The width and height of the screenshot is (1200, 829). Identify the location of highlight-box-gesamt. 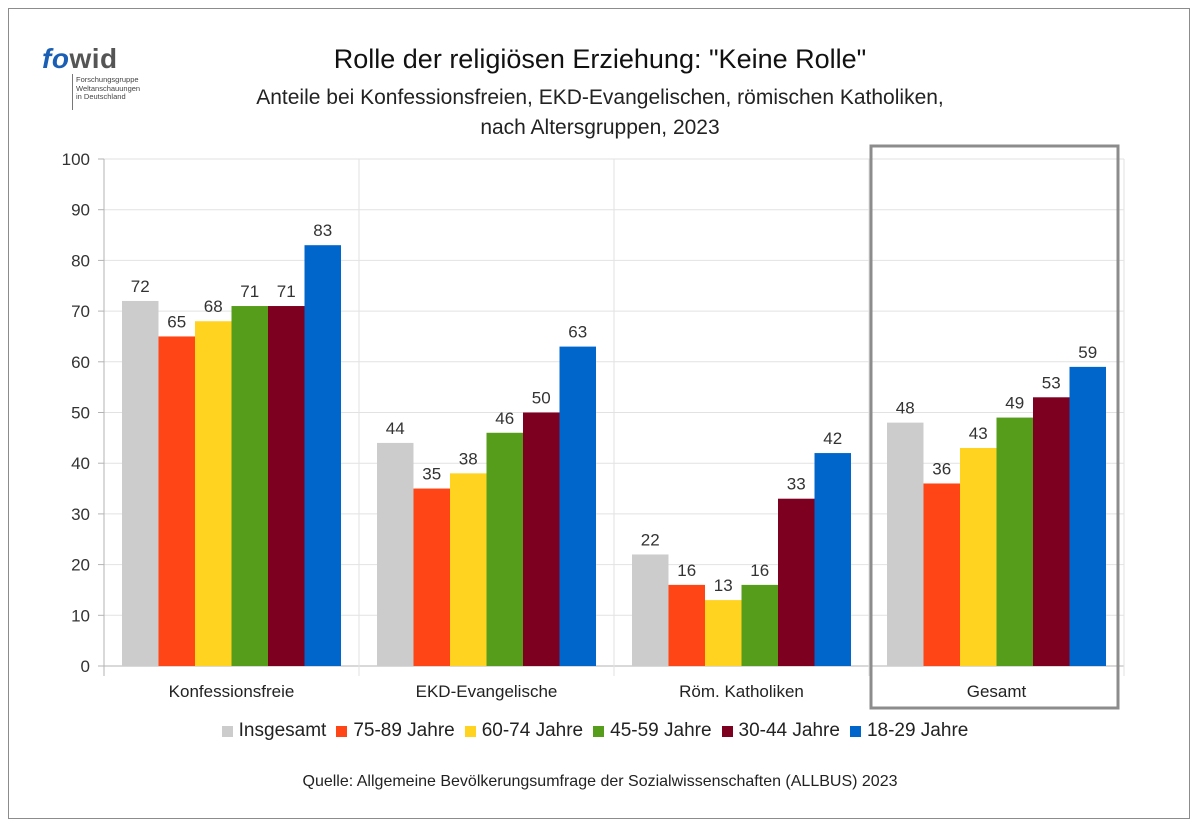
(994, 427).